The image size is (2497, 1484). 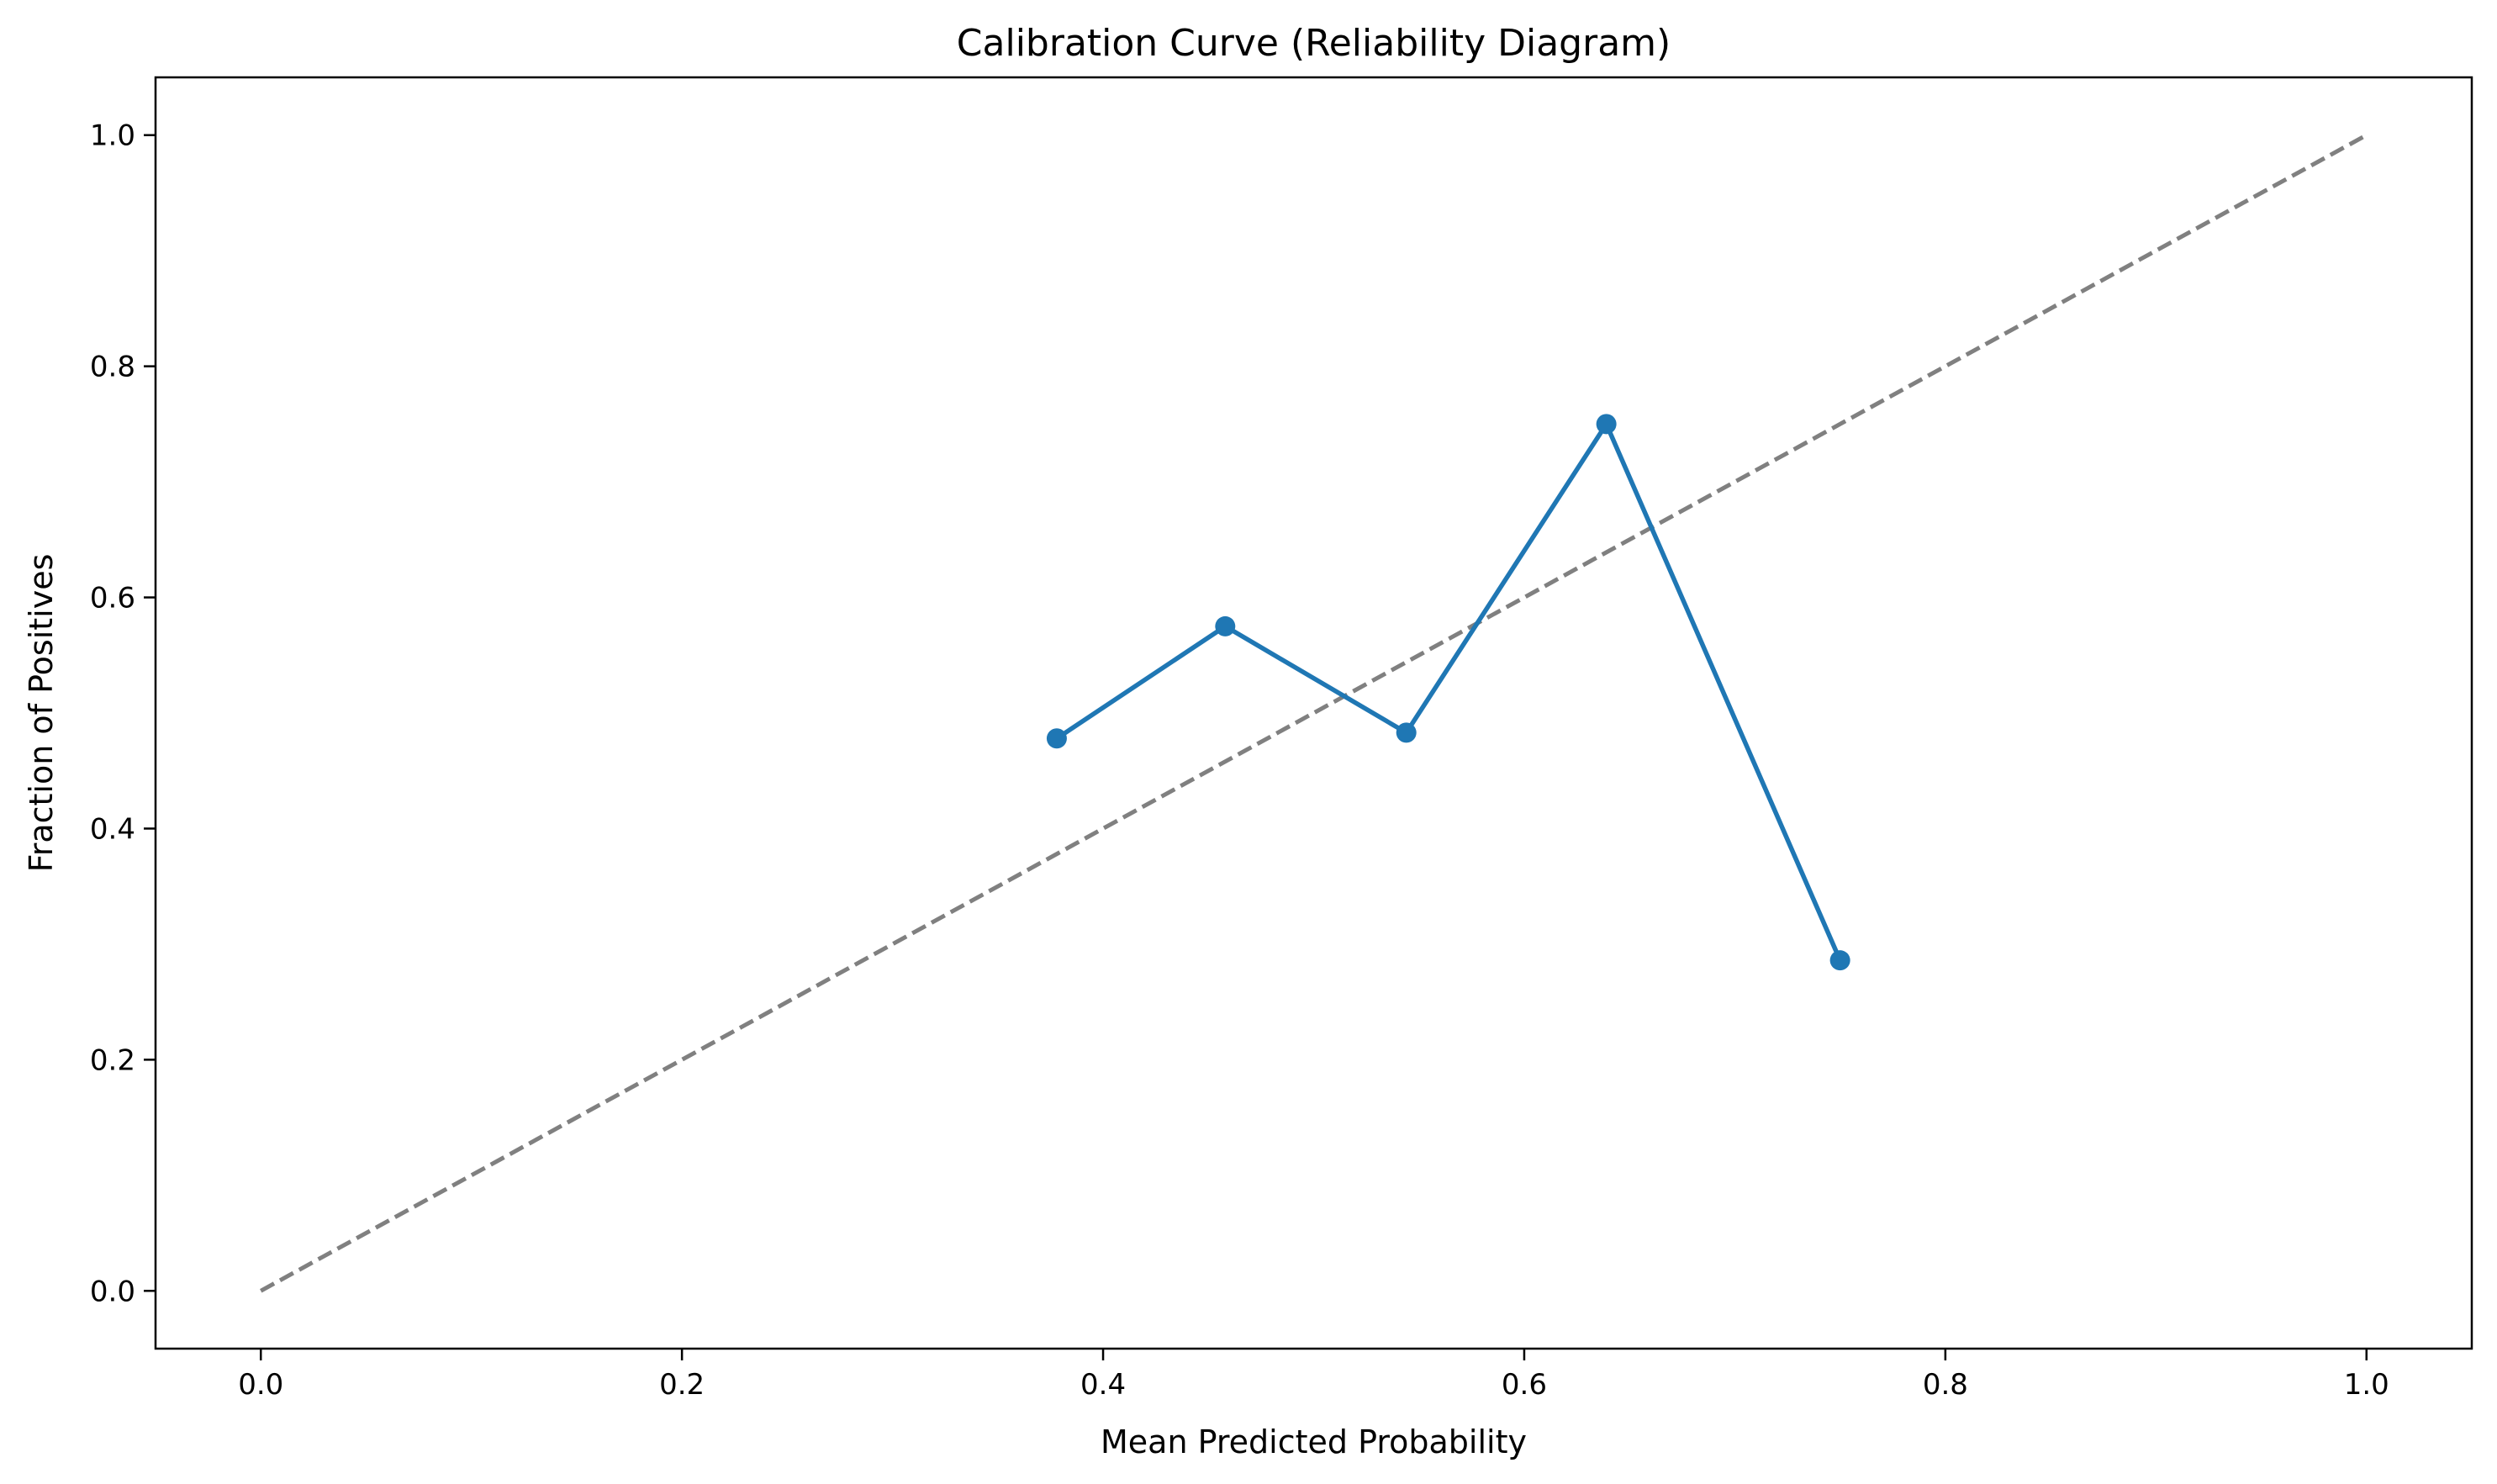 I want to click on x-tick-label: 1.0, so click(x=2366, y=1385).